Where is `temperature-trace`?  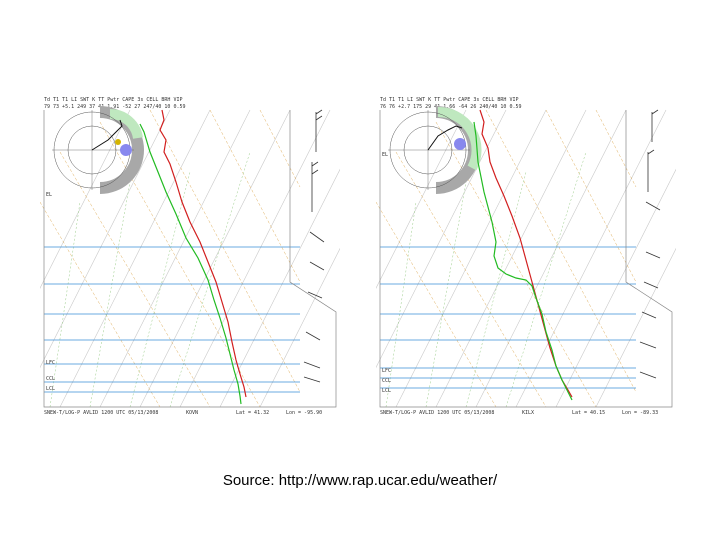
temperature-trace is located at coordinates (203, 253).